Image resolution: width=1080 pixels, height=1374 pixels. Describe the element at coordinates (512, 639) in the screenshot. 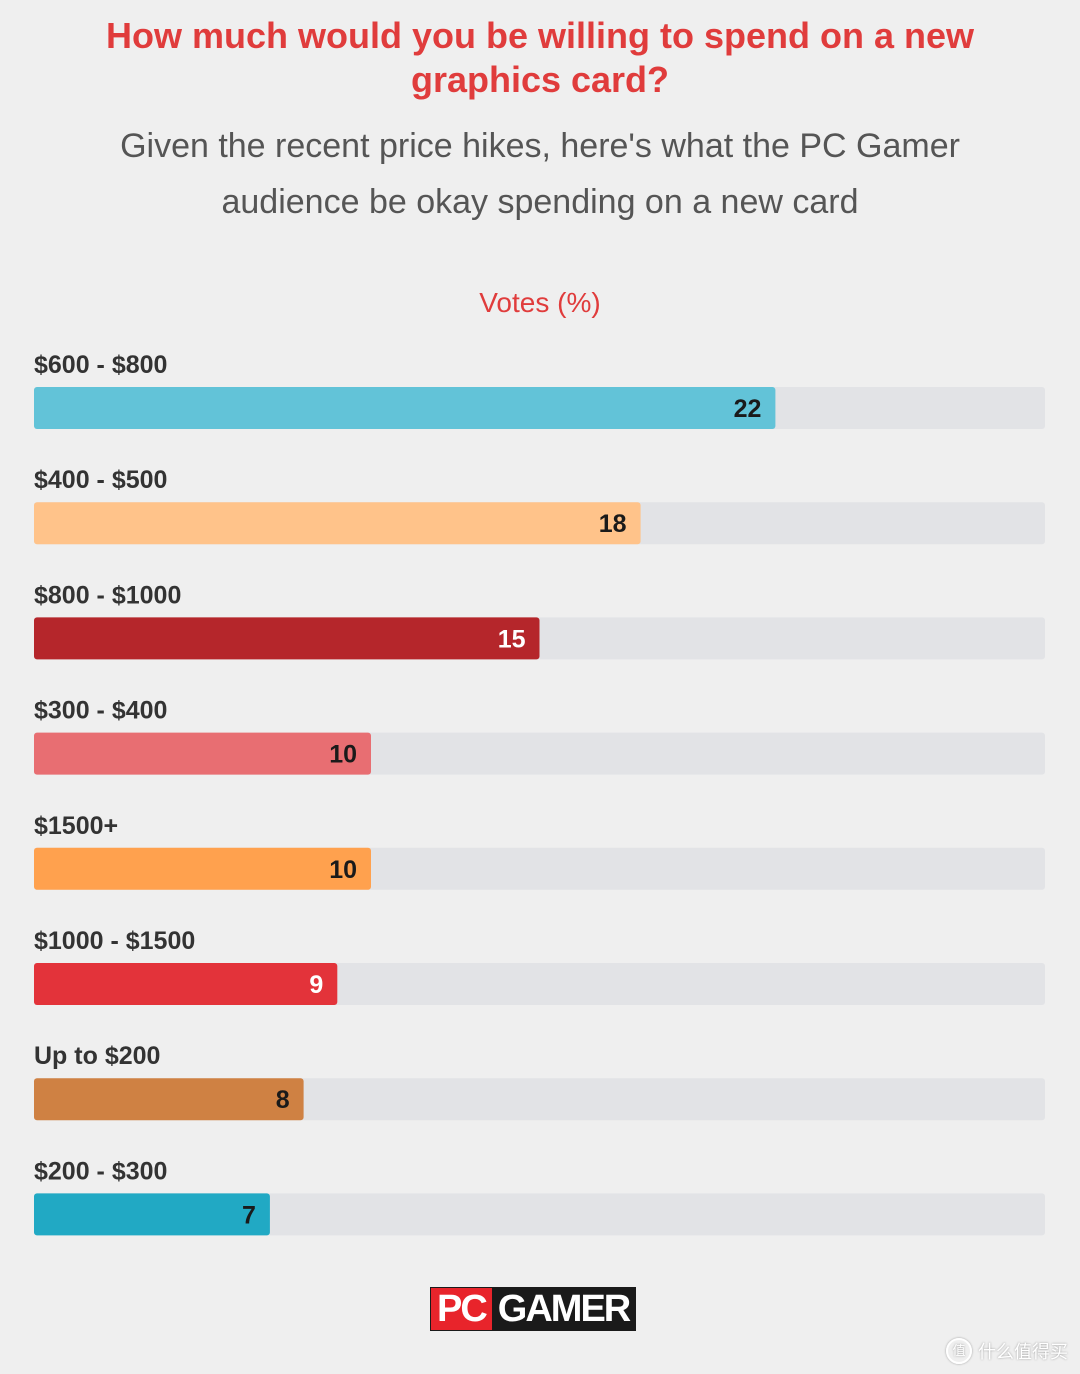

I see `bar-value-label: 15` at that location.